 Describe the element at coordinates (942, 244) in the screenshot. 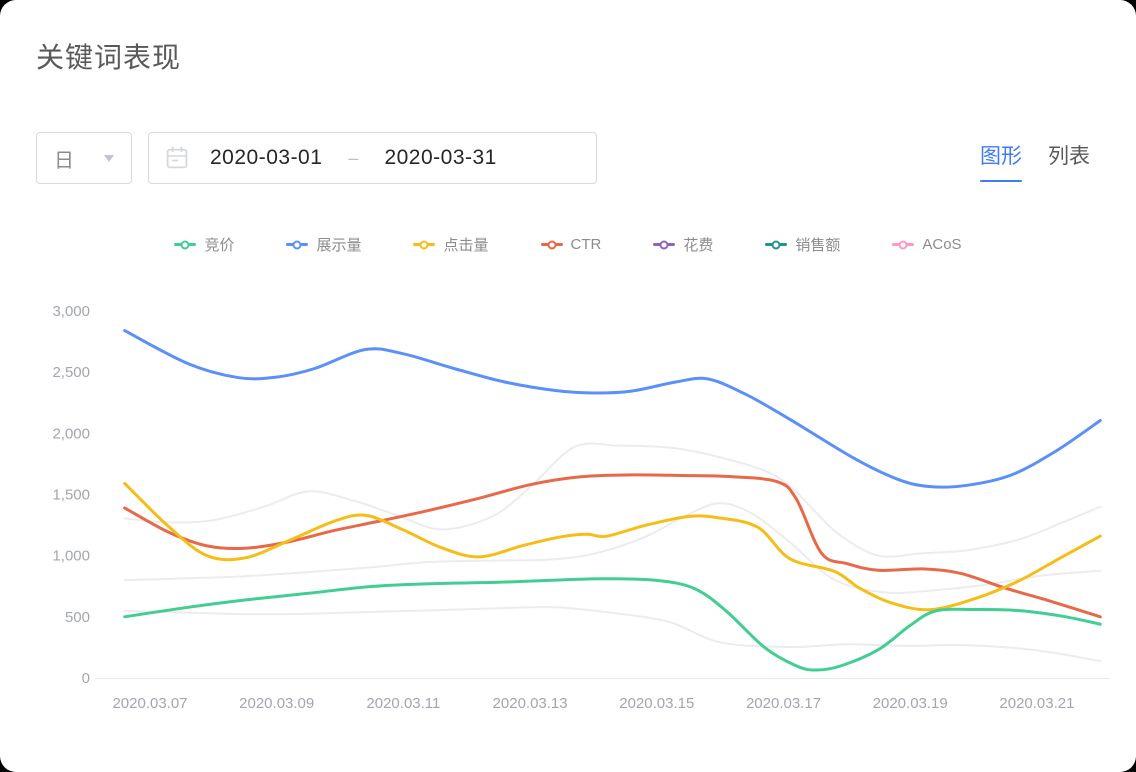

I see `legend-label: ACoS` at that location.